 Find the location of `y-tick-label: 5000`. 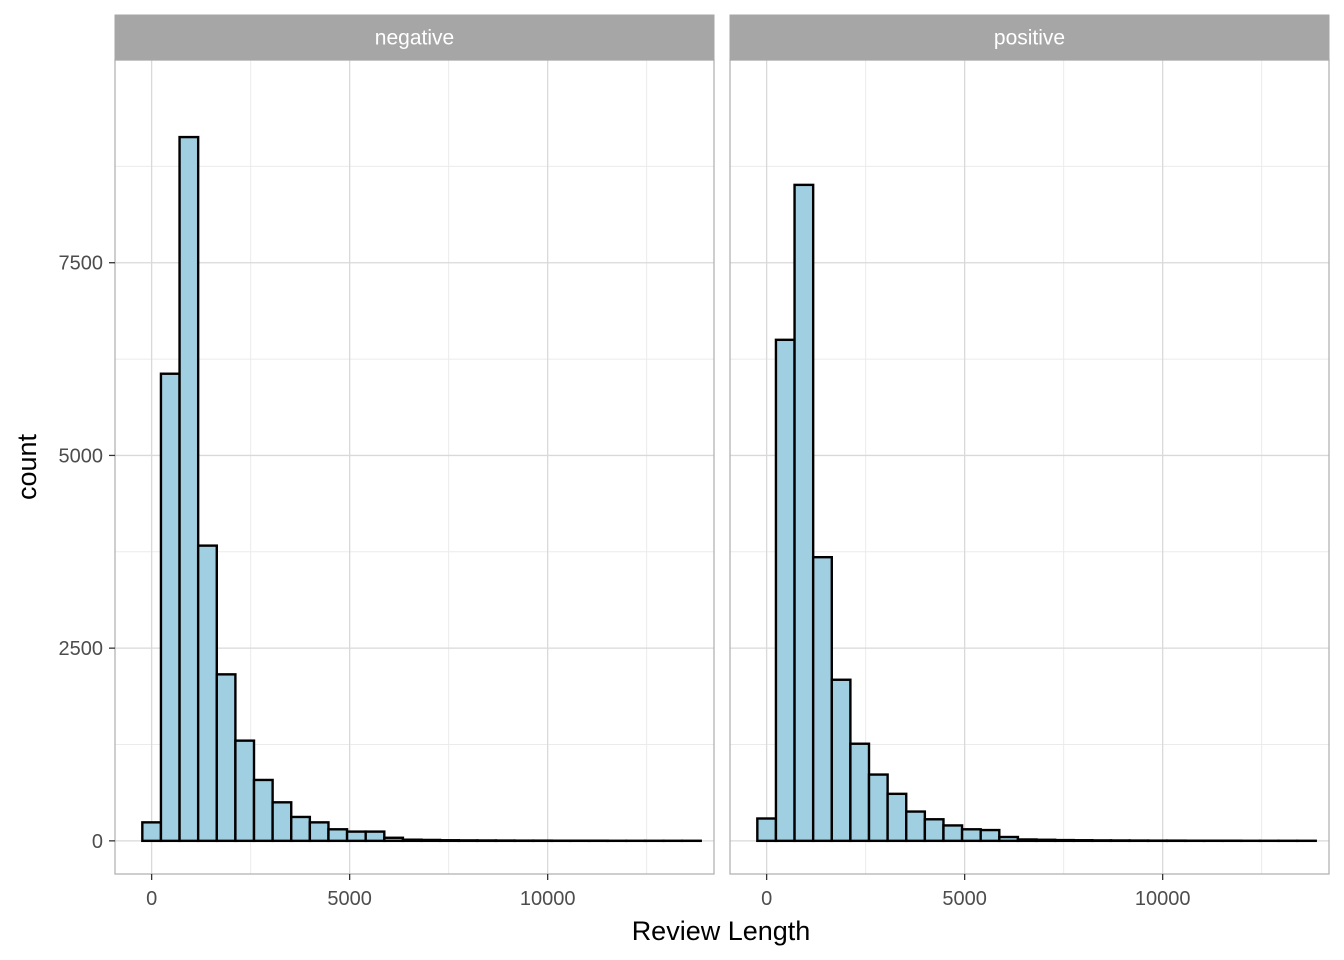

y-tick-label: 5000 is located at coordinates (81, 456).